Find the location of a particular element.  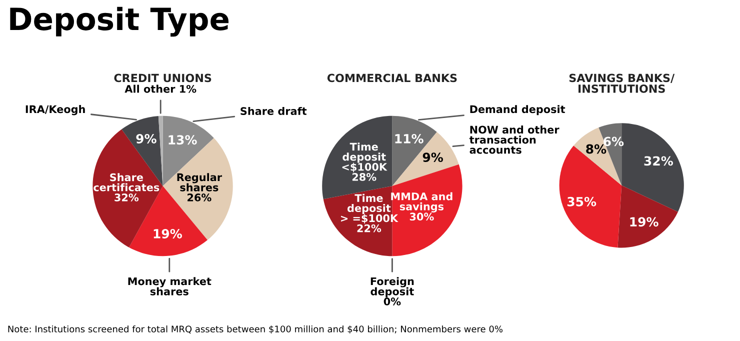

data-label: 22% is located at coordinates (369, 228).